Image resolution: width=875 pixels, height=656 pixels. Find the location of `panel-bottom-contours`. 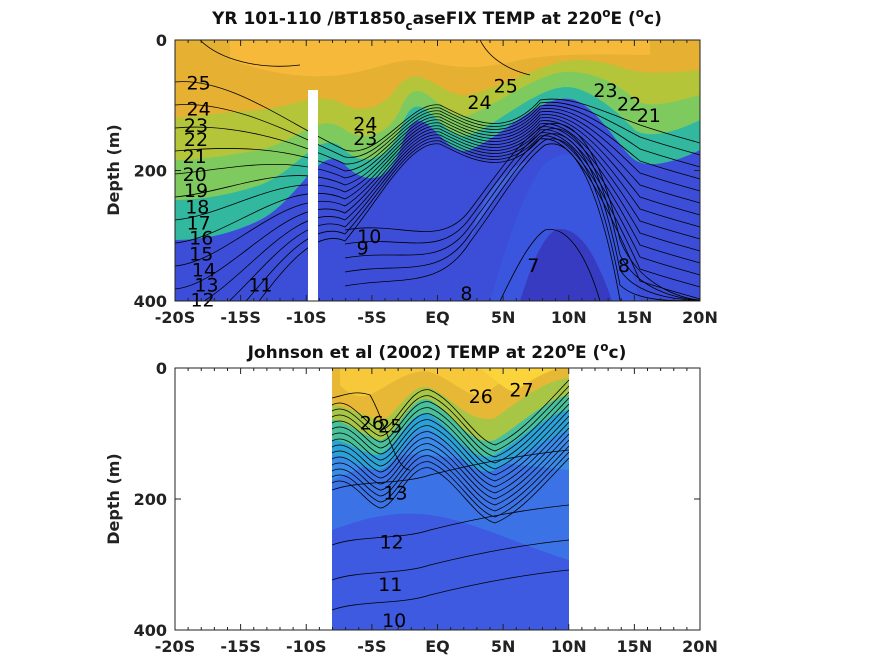

panel-bottom-contours is located at coordinates (450, 495).